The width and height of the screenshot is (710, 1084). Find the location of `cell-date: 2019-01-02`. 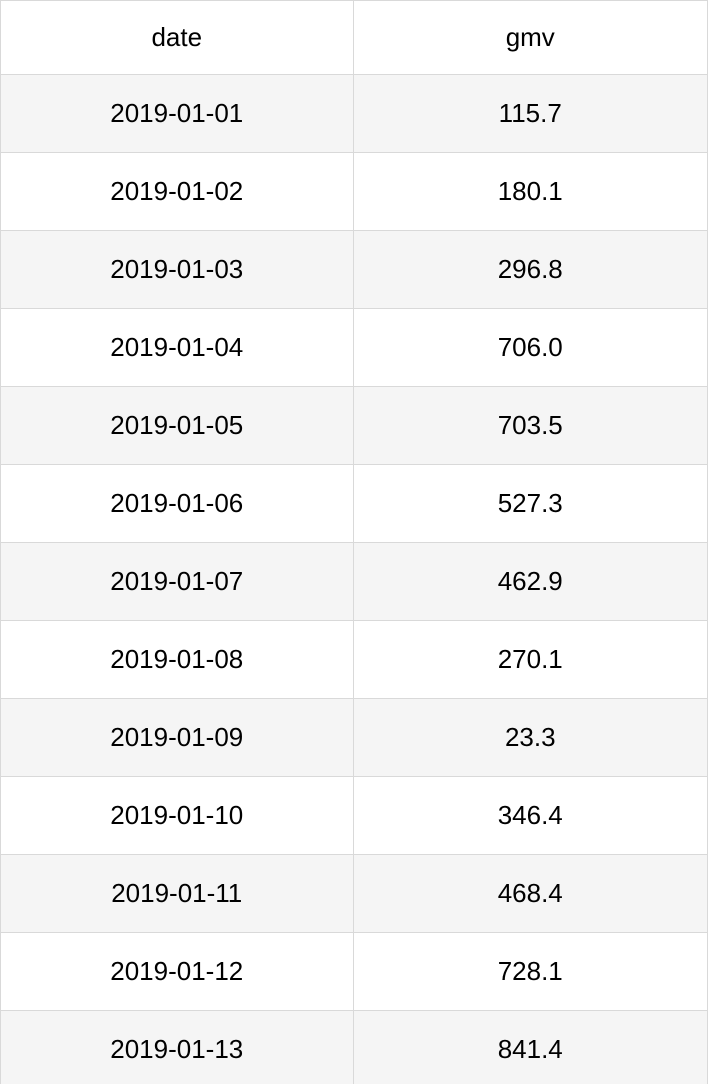

cell-date: 2019-01-02 is located at coordinates (177, 191).